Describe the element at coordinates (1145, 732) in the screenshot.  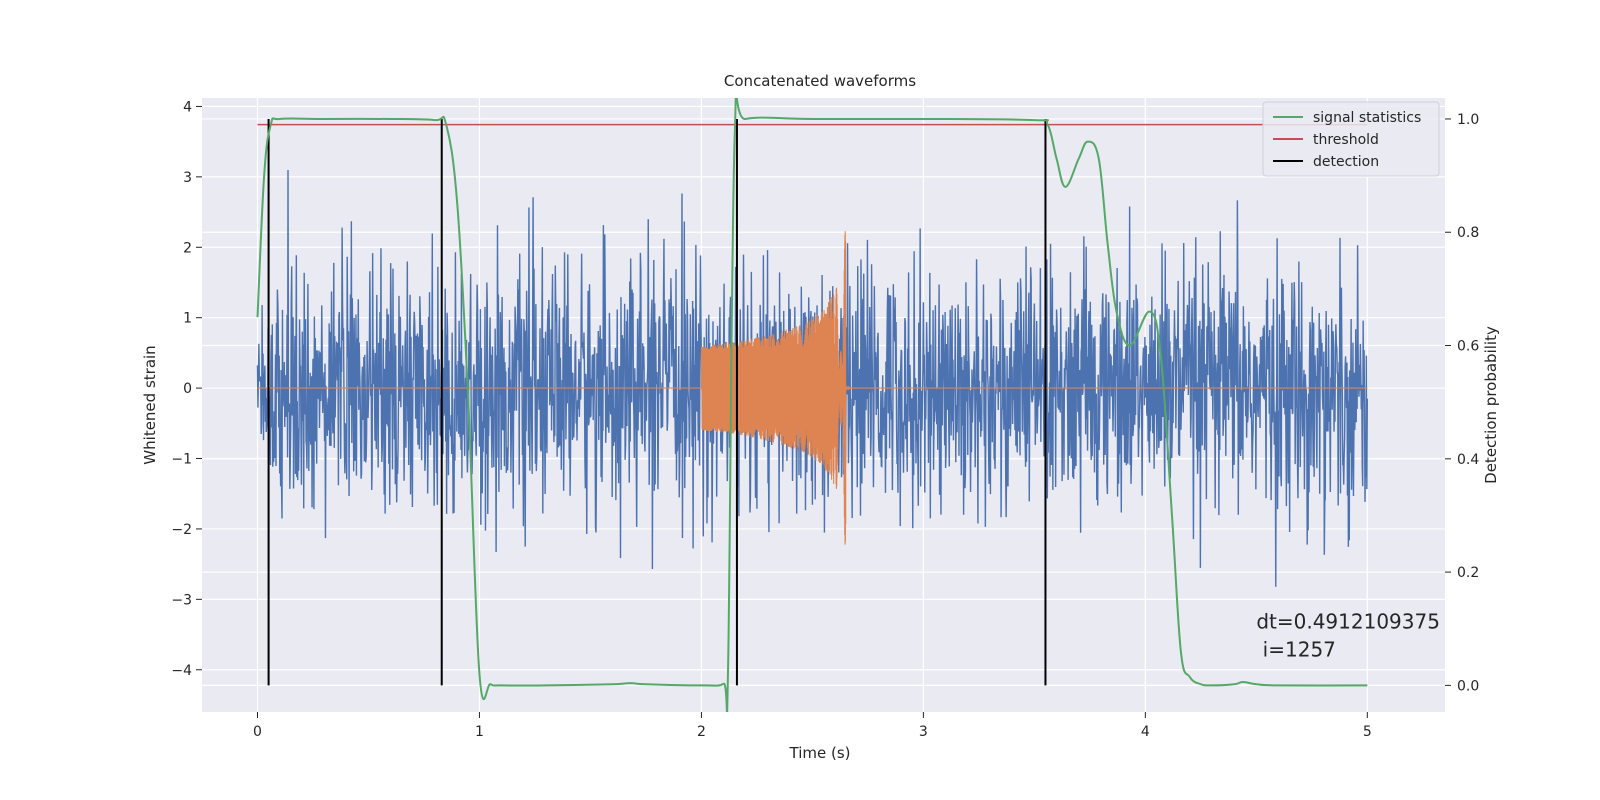
I see `x-tick-label-4: 4` at that location.